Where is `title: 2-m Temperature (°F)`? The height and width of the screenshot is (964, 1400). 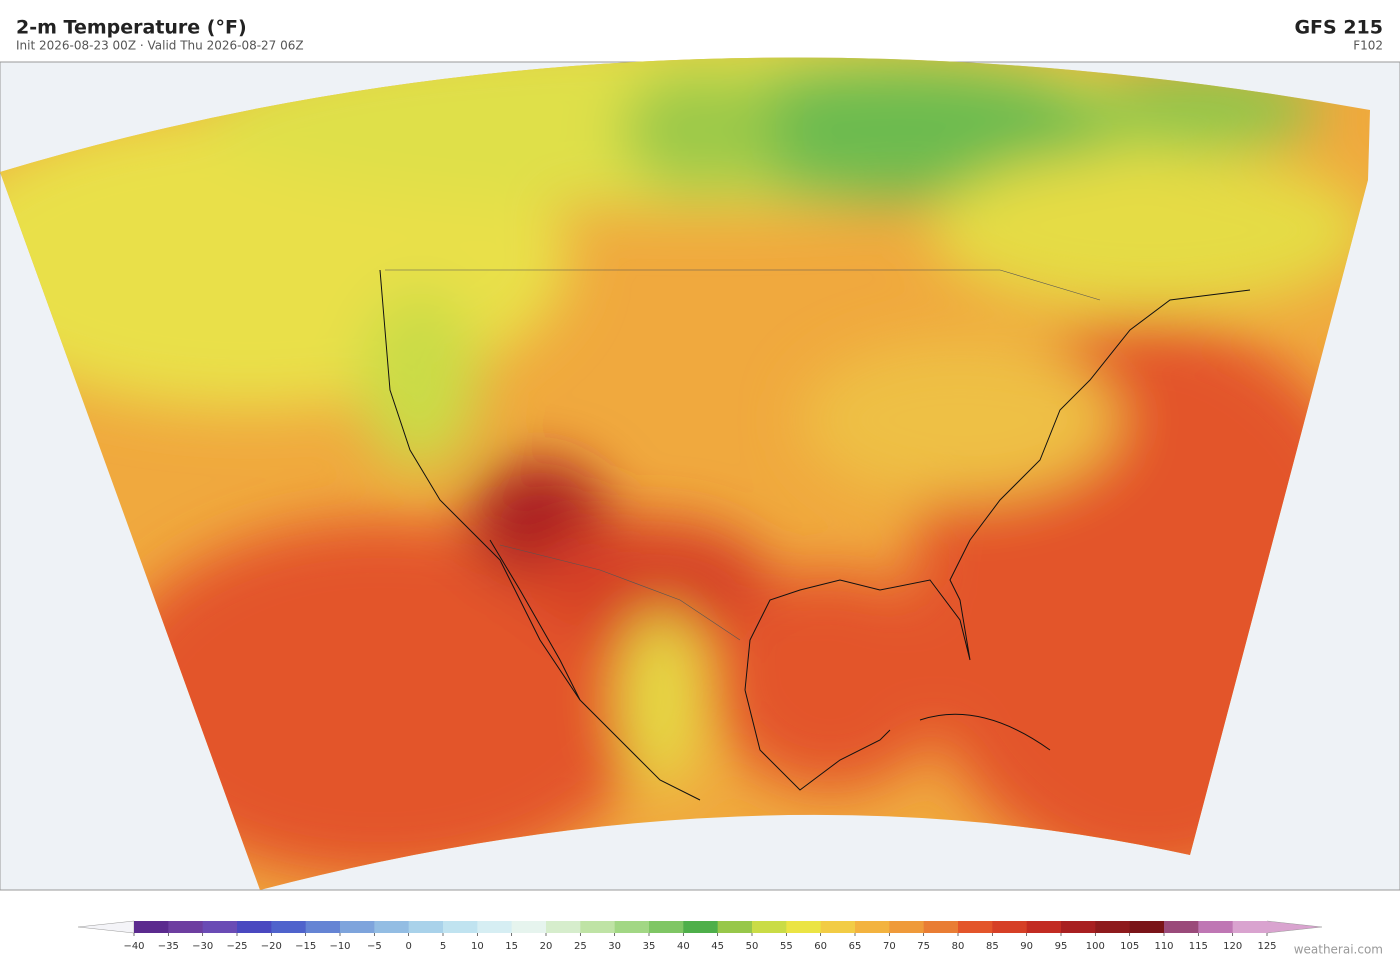
title: 2-m Temperature (°F) is located at coordinates (131, 28).